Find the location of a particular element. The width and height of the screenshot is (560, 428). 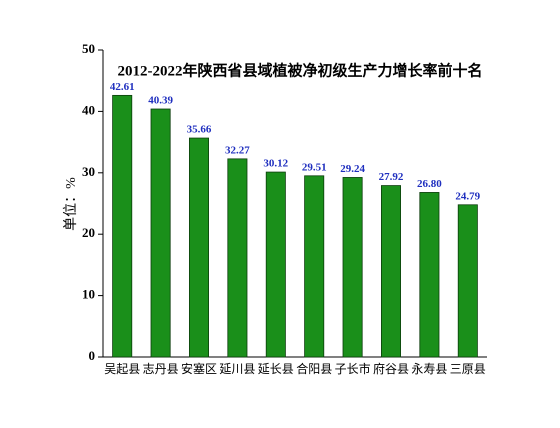

y-tick-label: 40 is located at coordinates (88, 109).